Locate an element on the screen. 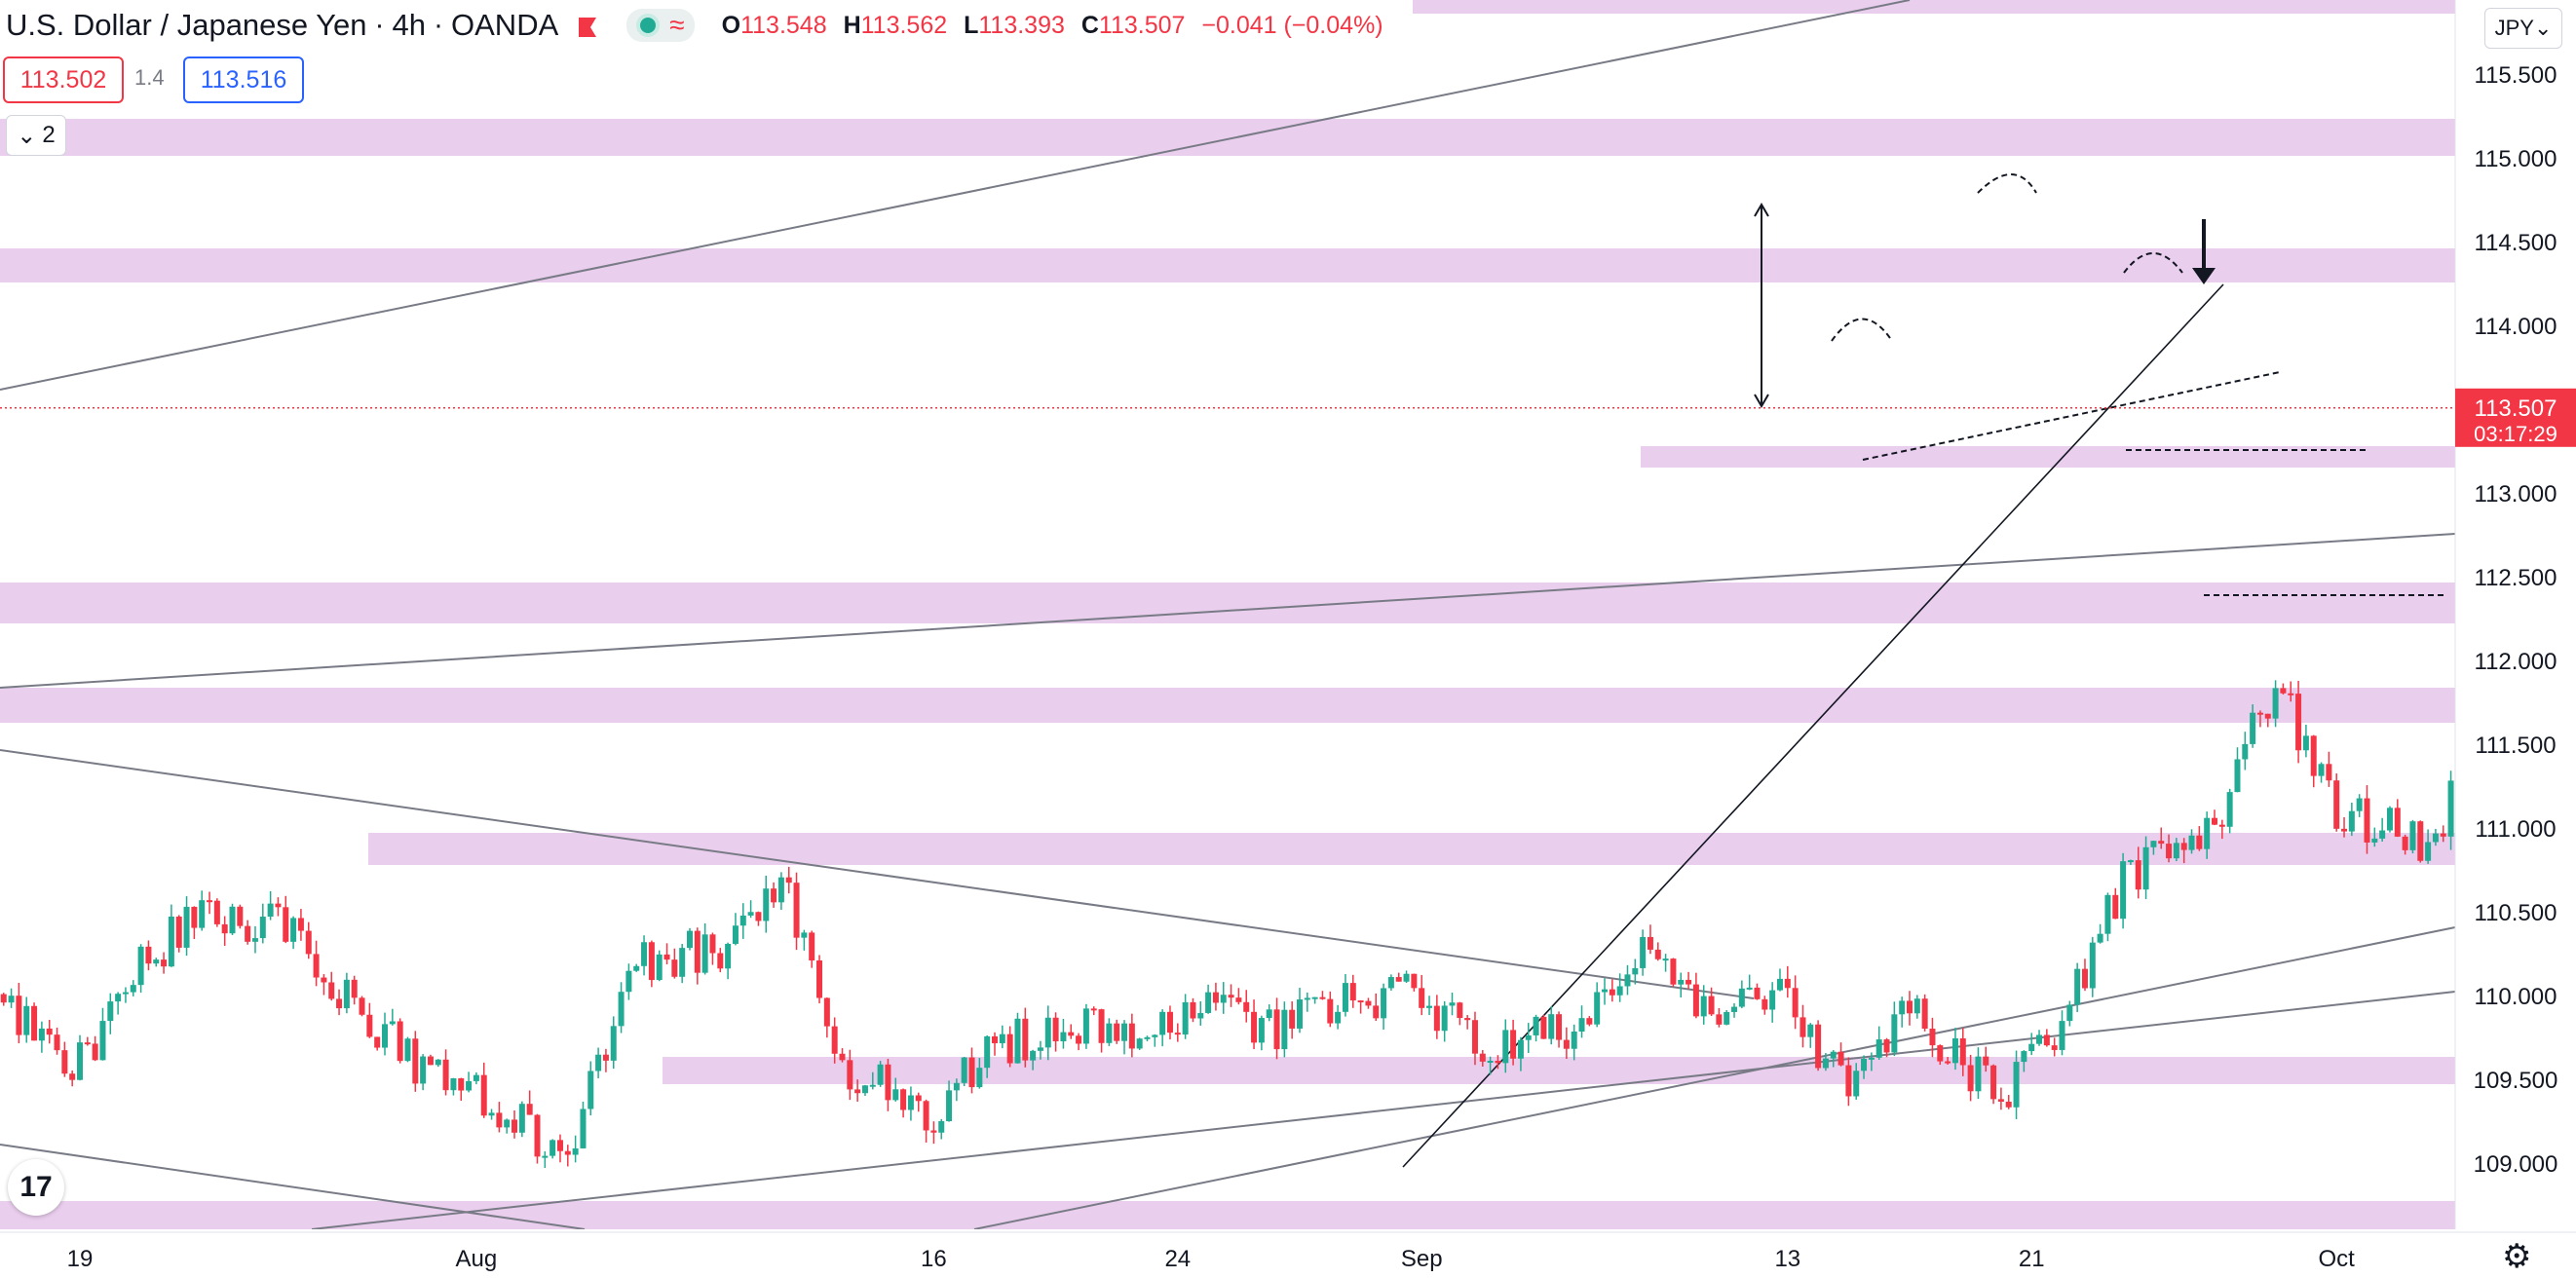 Image resolution: width=2576 pixels, height=1278 pixels. time-axis: 19Aug1624Sep1321Oct1119Nov is located at coordinates (1288, 1253).